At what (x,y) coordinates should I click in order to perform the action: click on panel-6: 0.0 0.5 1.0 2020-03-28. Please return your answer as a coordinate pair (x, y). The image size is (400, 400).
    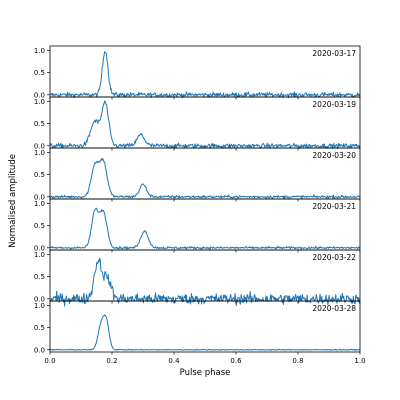
    Looking at the image, I should click on (197, 327).